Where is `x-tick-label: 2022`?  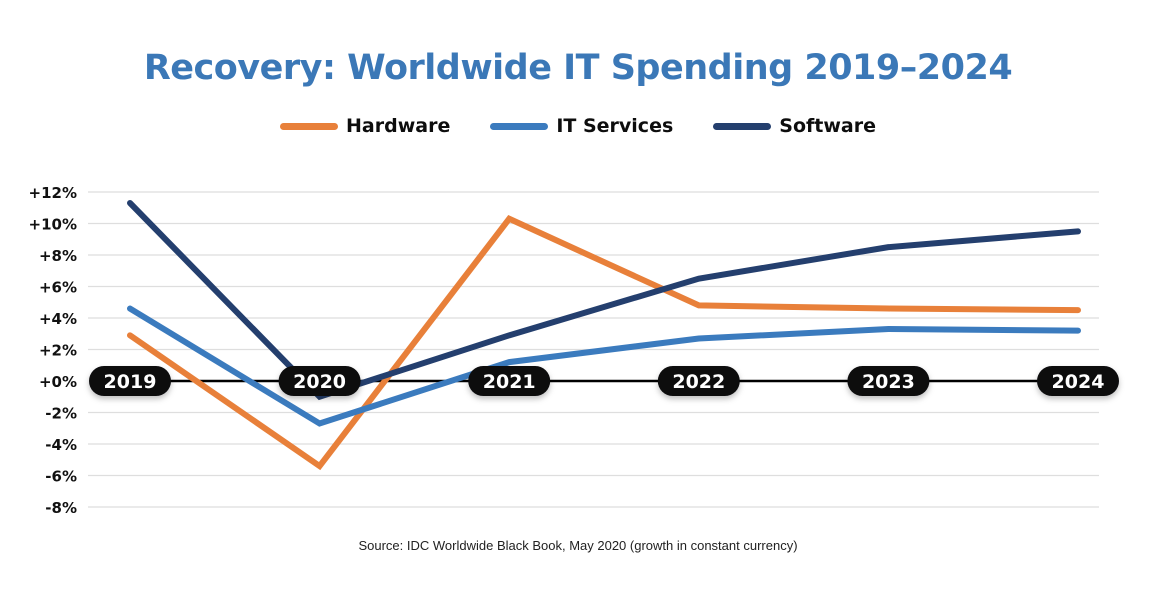 x-tick-label: 2022 is located at coordinates (698, 382).